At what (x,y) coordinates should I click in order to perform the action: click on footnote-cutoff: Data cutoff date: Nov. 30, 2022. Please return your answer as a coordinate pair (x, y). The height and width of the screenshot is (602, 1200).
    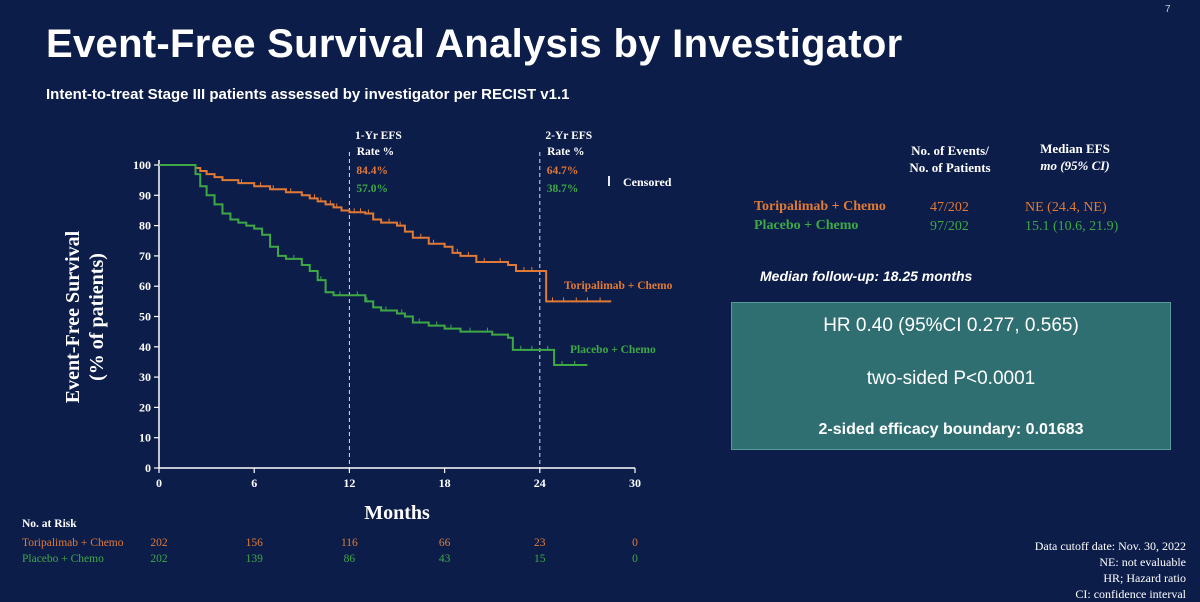
    Looking at the image, I should click on (1110, 546).